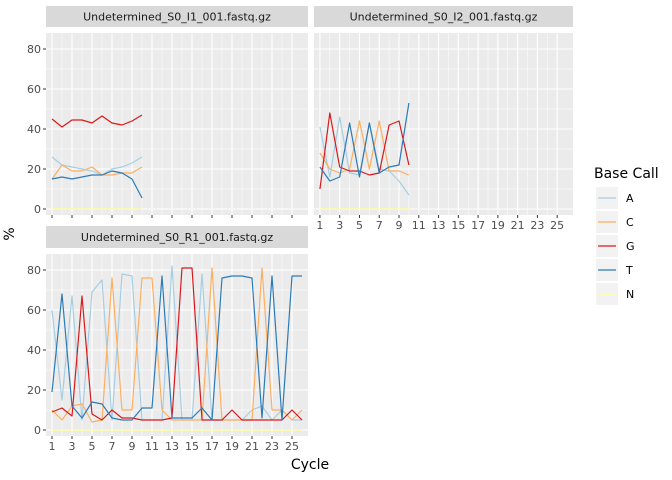 The height and width of the screenshot is (480, 672). I want to click on legend-entry-A: A, so click(615, 198).